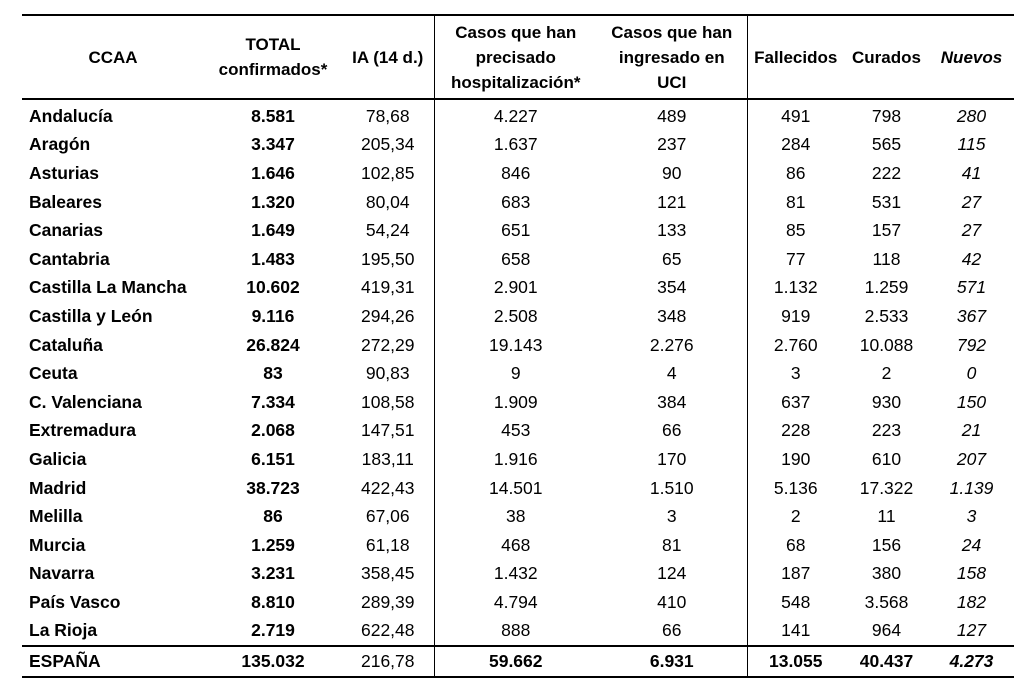  I want to click on cell-ccaa: Castilla y León, so click(91, 315).